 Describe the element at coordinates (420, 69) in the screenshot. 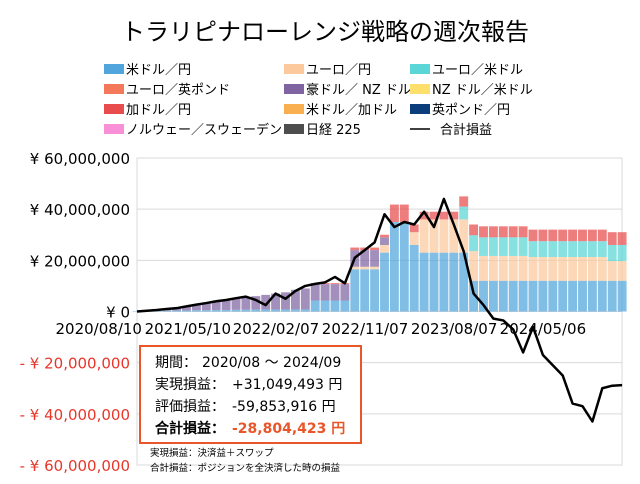

I see `legend-swatch-eurusd` at that location.